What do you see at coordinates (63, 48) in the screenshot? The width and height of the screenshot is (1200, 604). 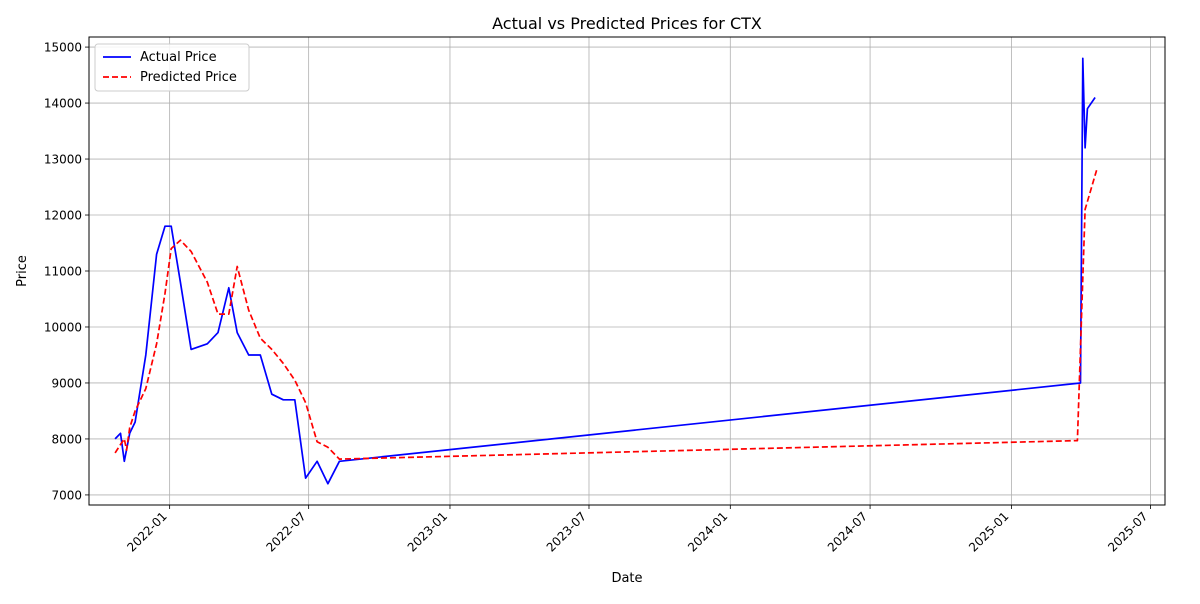 I see `y-tick-label: 15000` at bounding box center [63, 48].